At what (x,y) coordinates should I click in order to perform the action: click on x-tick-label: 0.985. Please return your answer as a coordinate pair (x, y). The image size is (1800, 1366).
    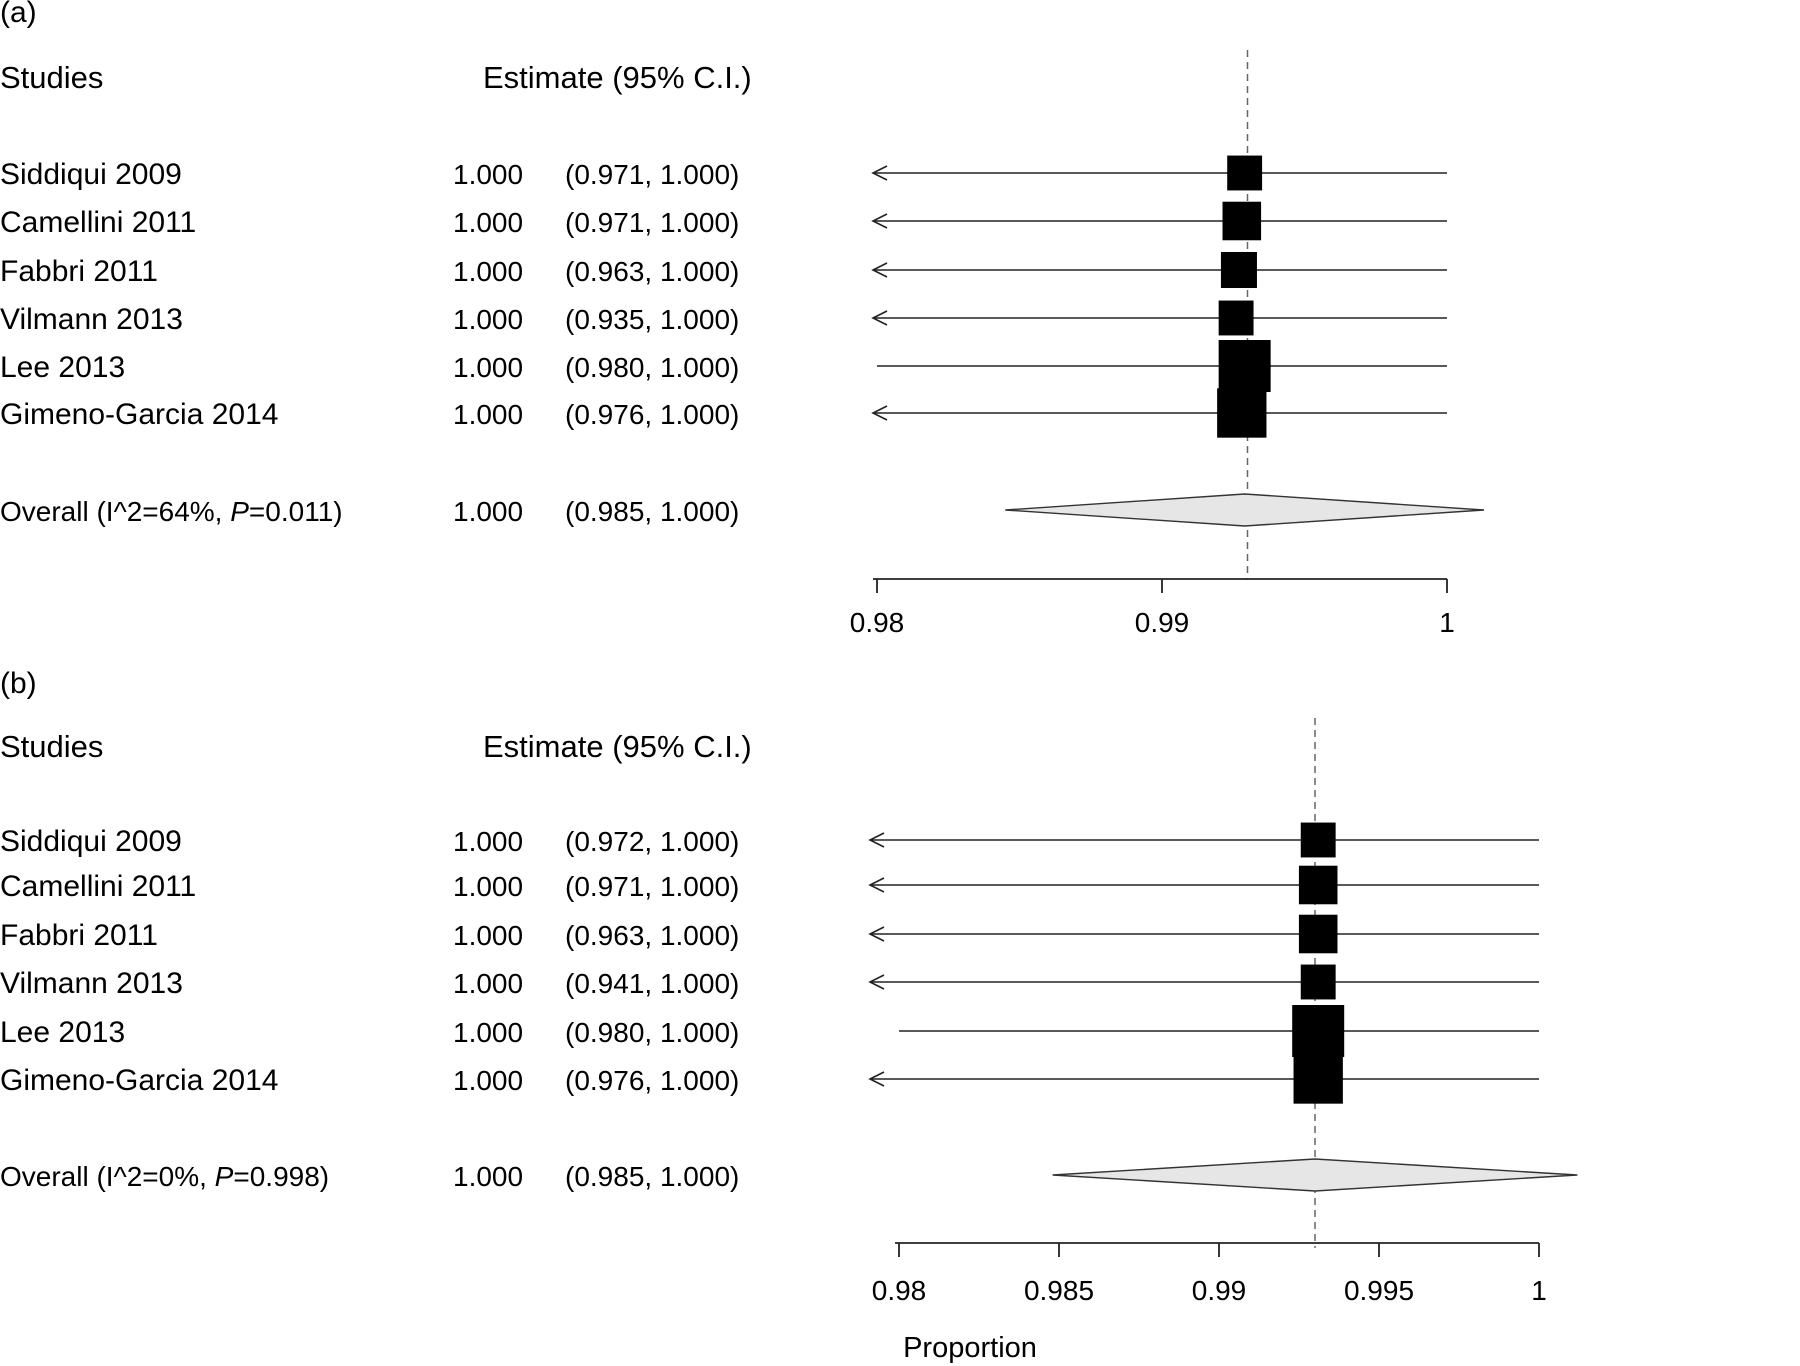
    Looking at the image, I should click on (1059, 1290).